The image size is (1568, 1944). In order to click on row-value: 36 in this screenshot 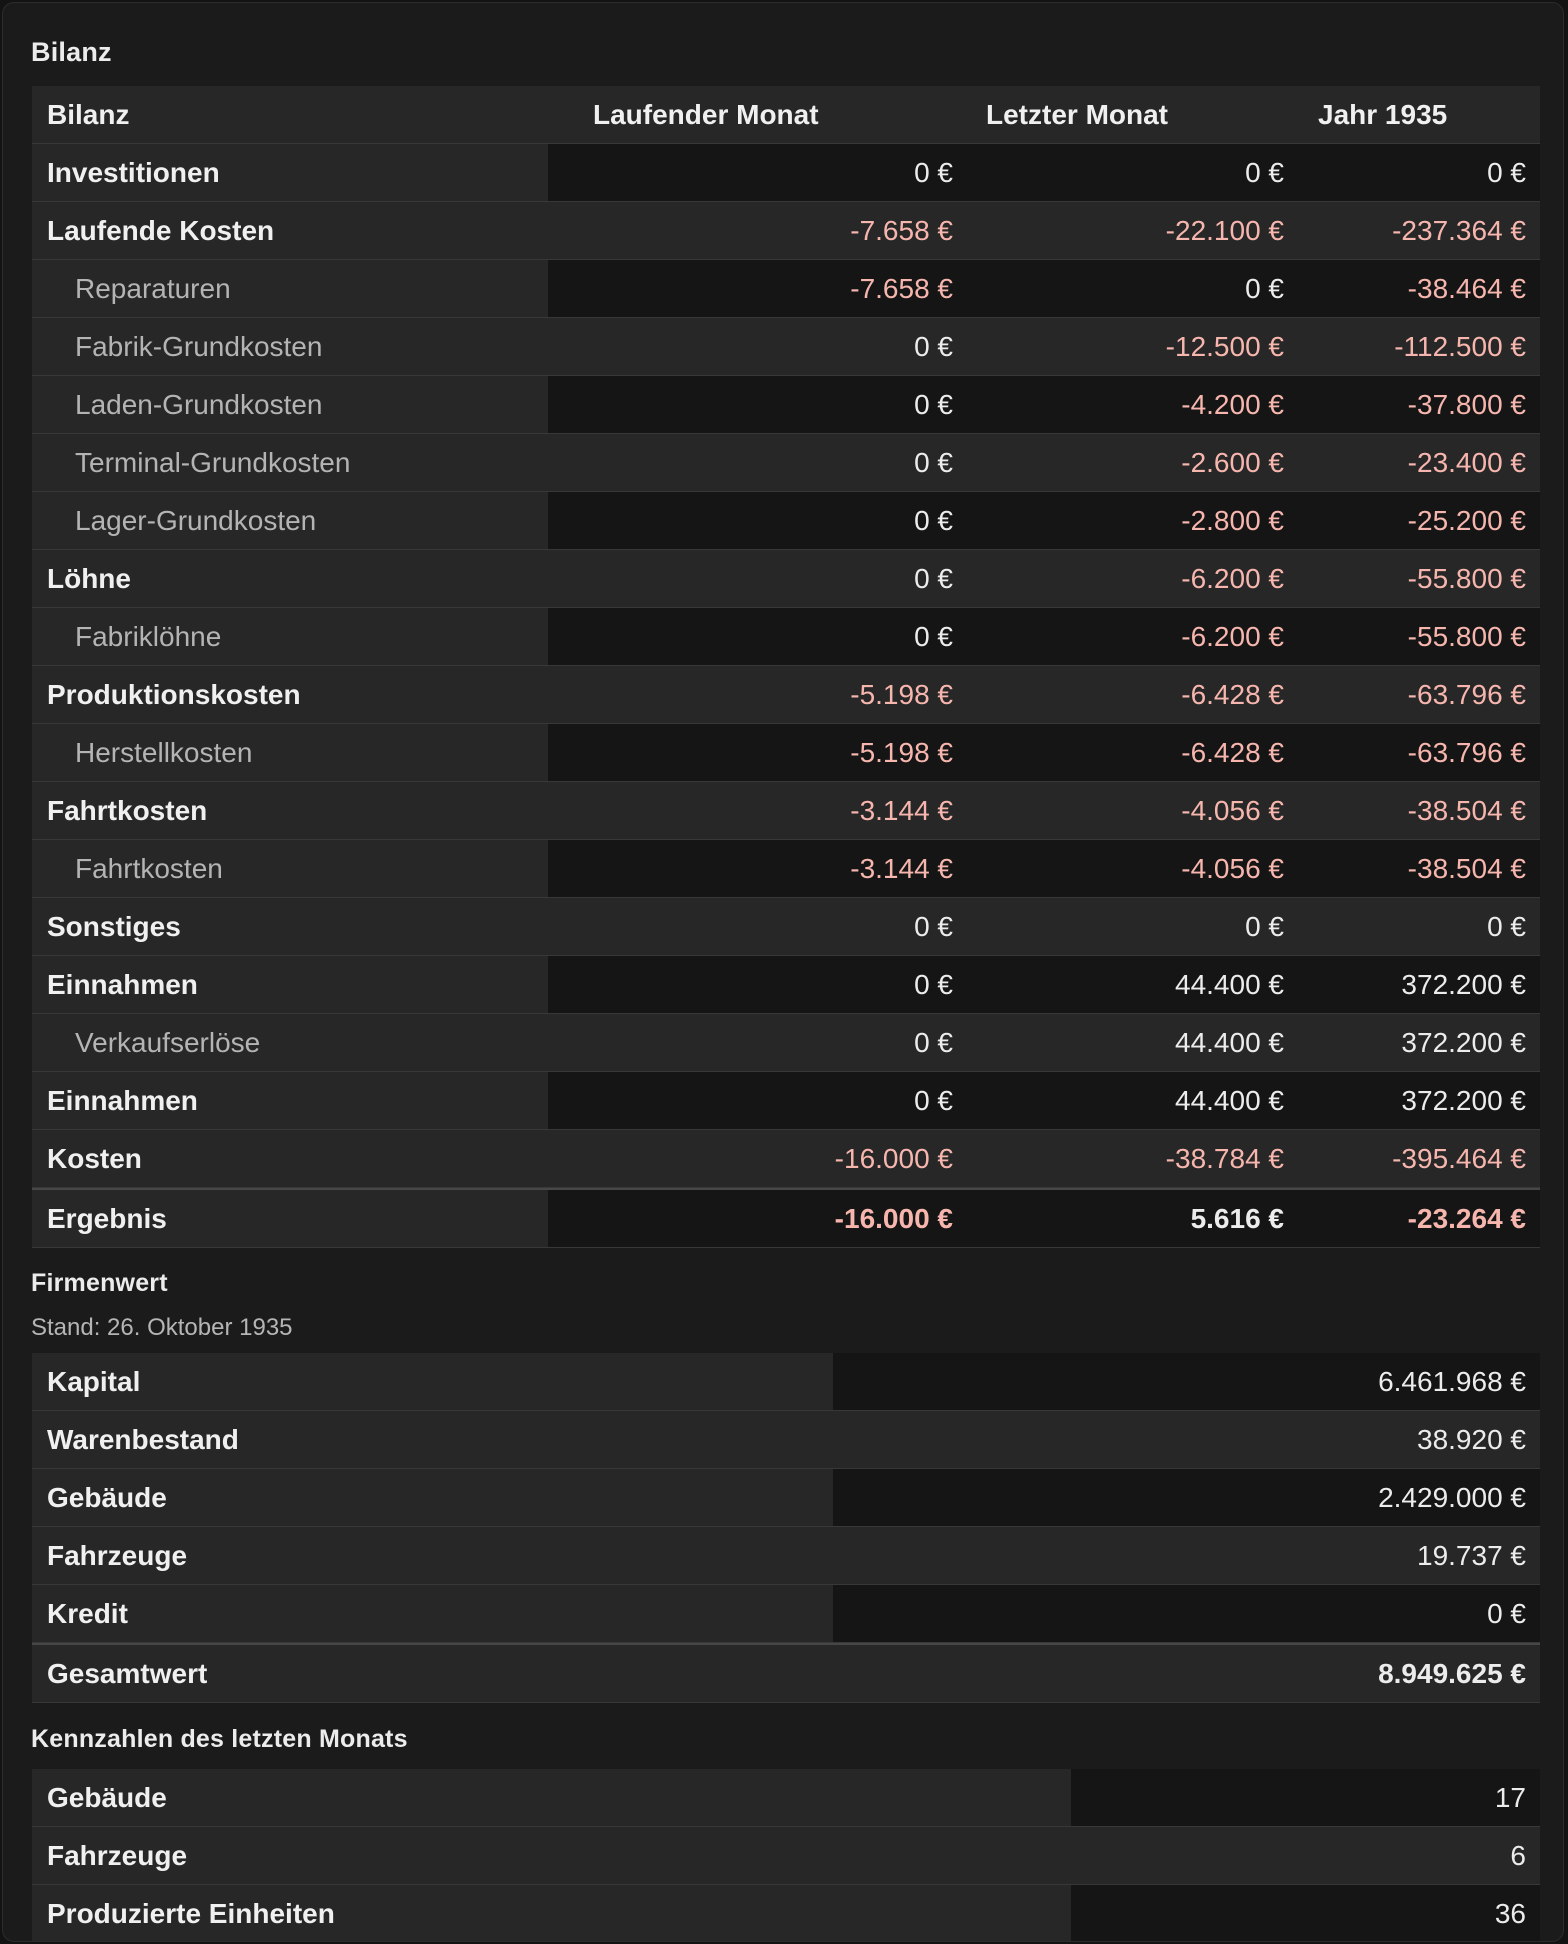, I will do `click(1305, 1913)`.